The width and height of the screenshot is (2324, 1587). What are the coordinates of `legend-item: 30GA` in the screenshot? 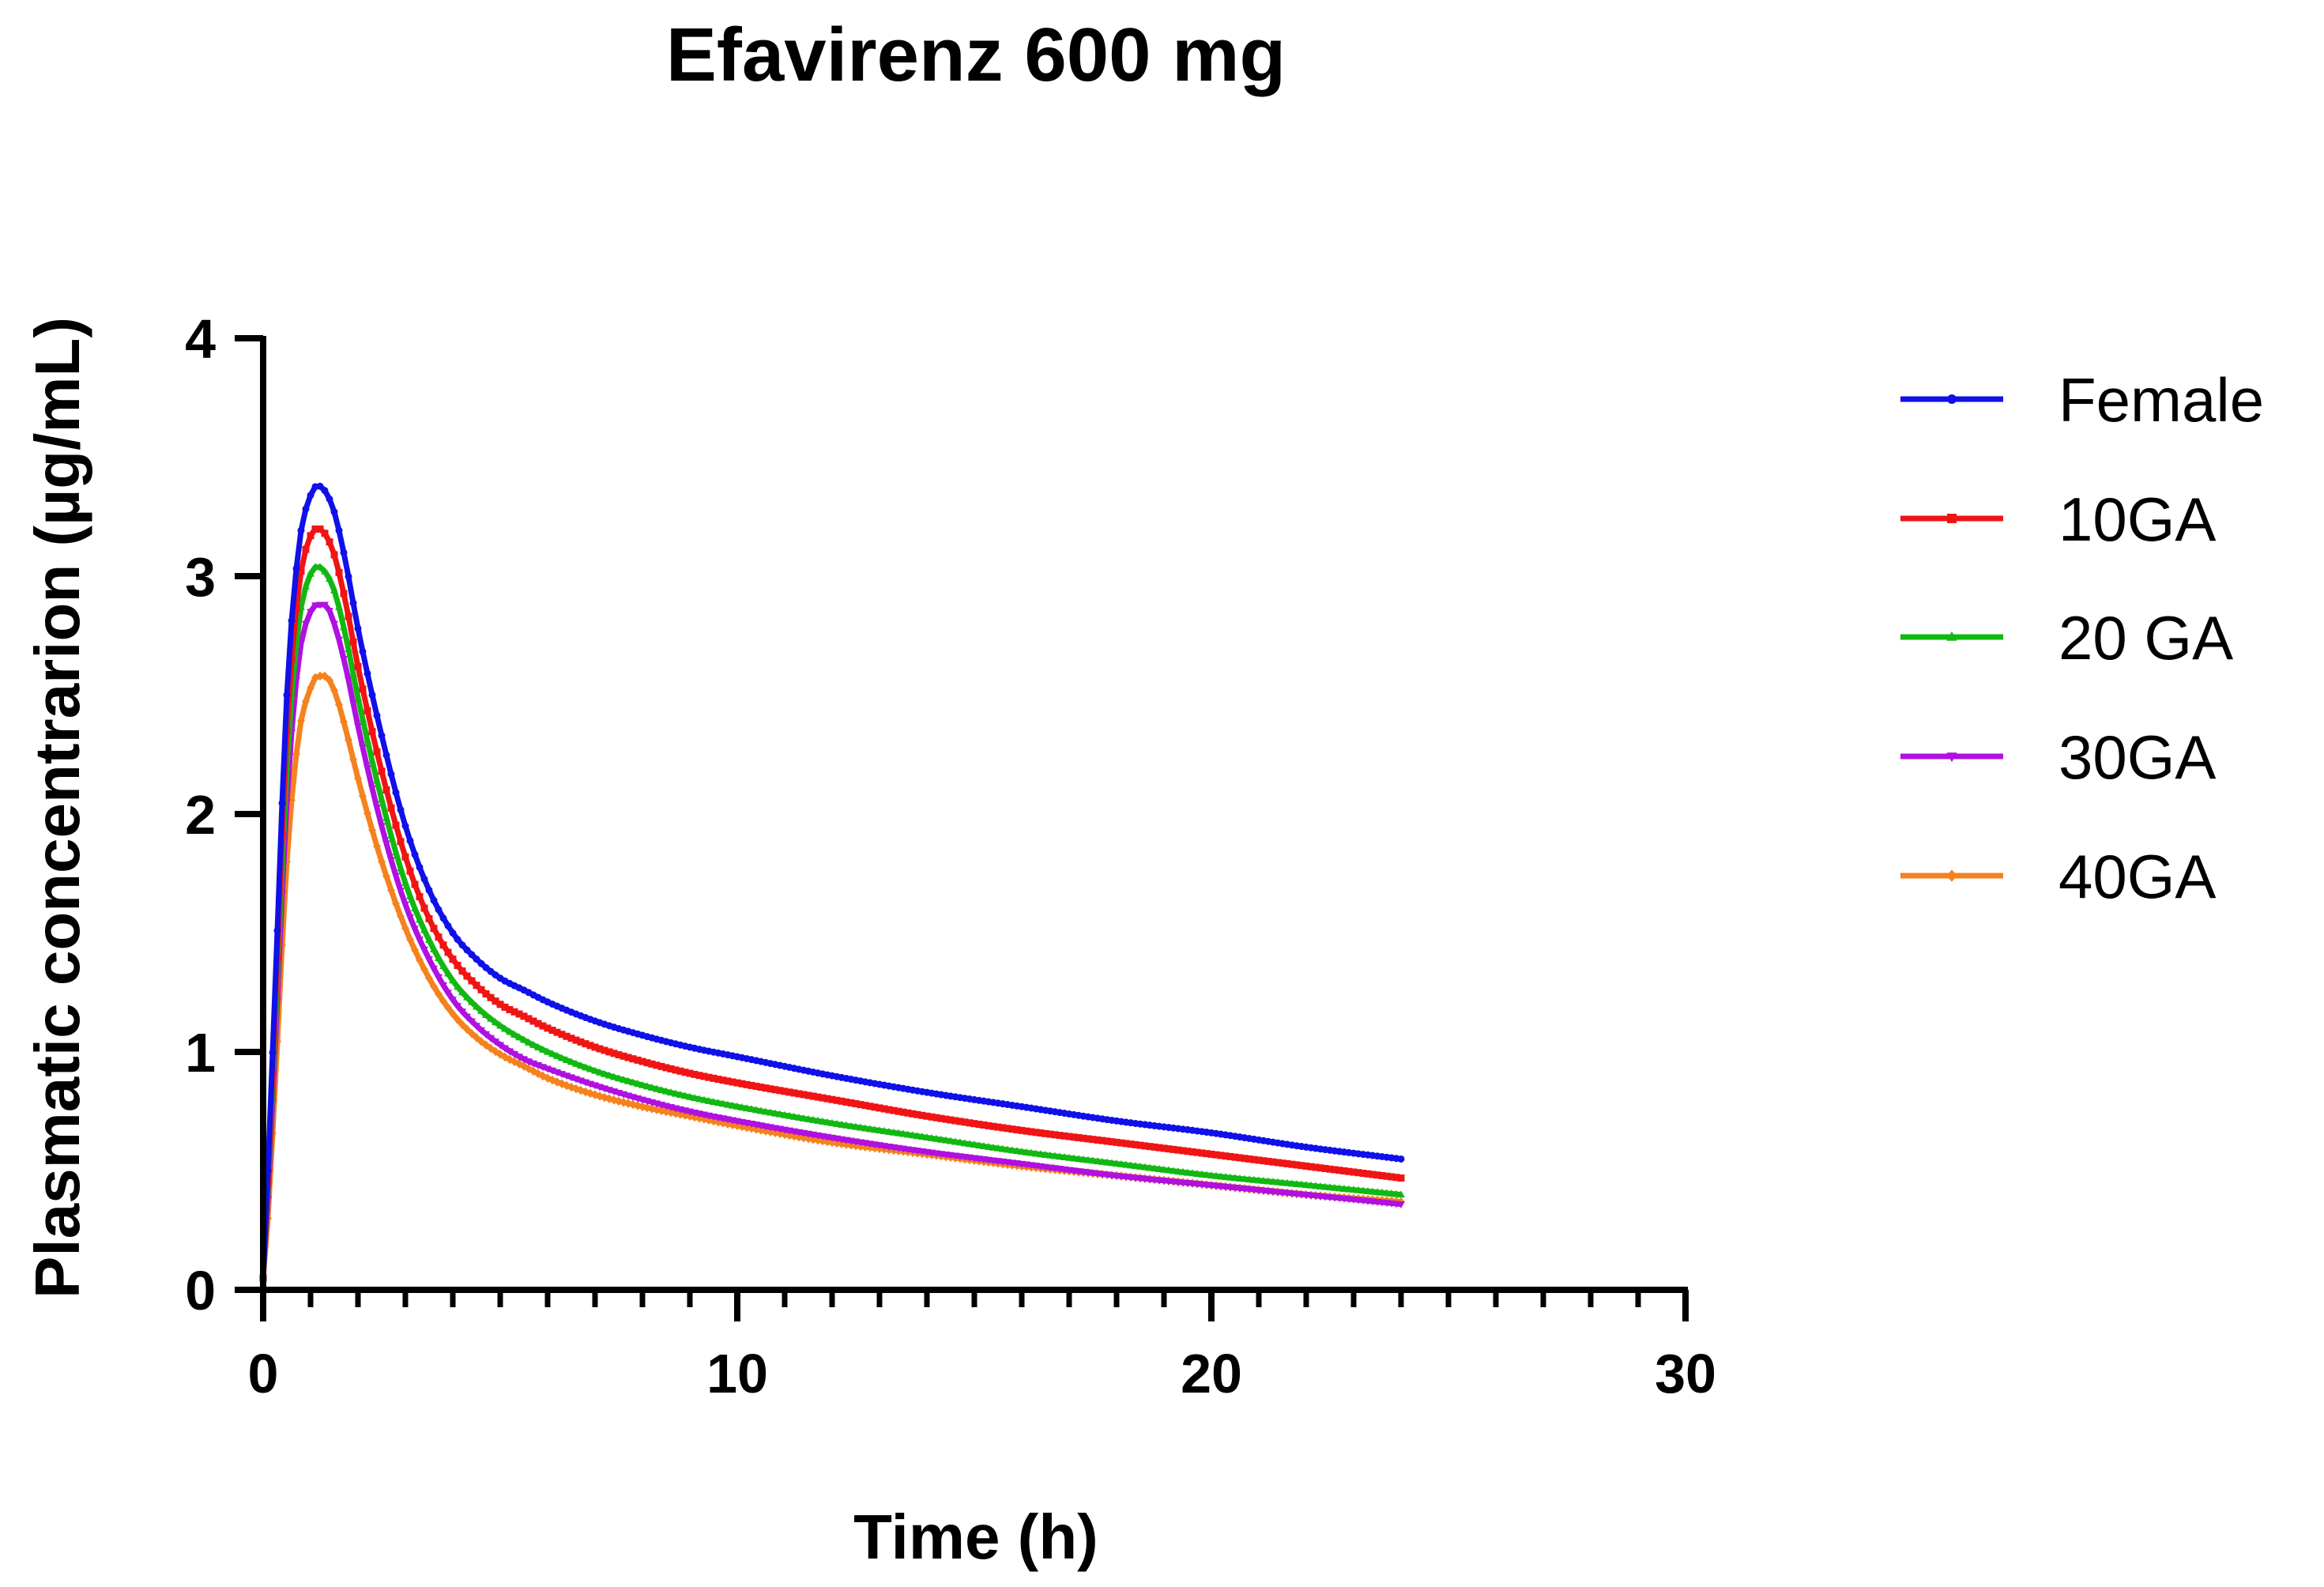 It's located at (2058, 757).